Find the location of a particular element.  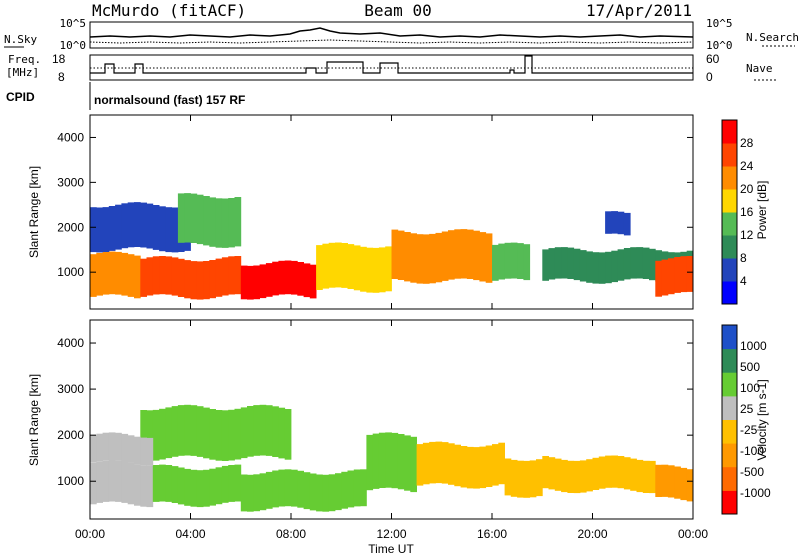

velocity-colorbar-tick: 100 is located at coordinates (750, 388).